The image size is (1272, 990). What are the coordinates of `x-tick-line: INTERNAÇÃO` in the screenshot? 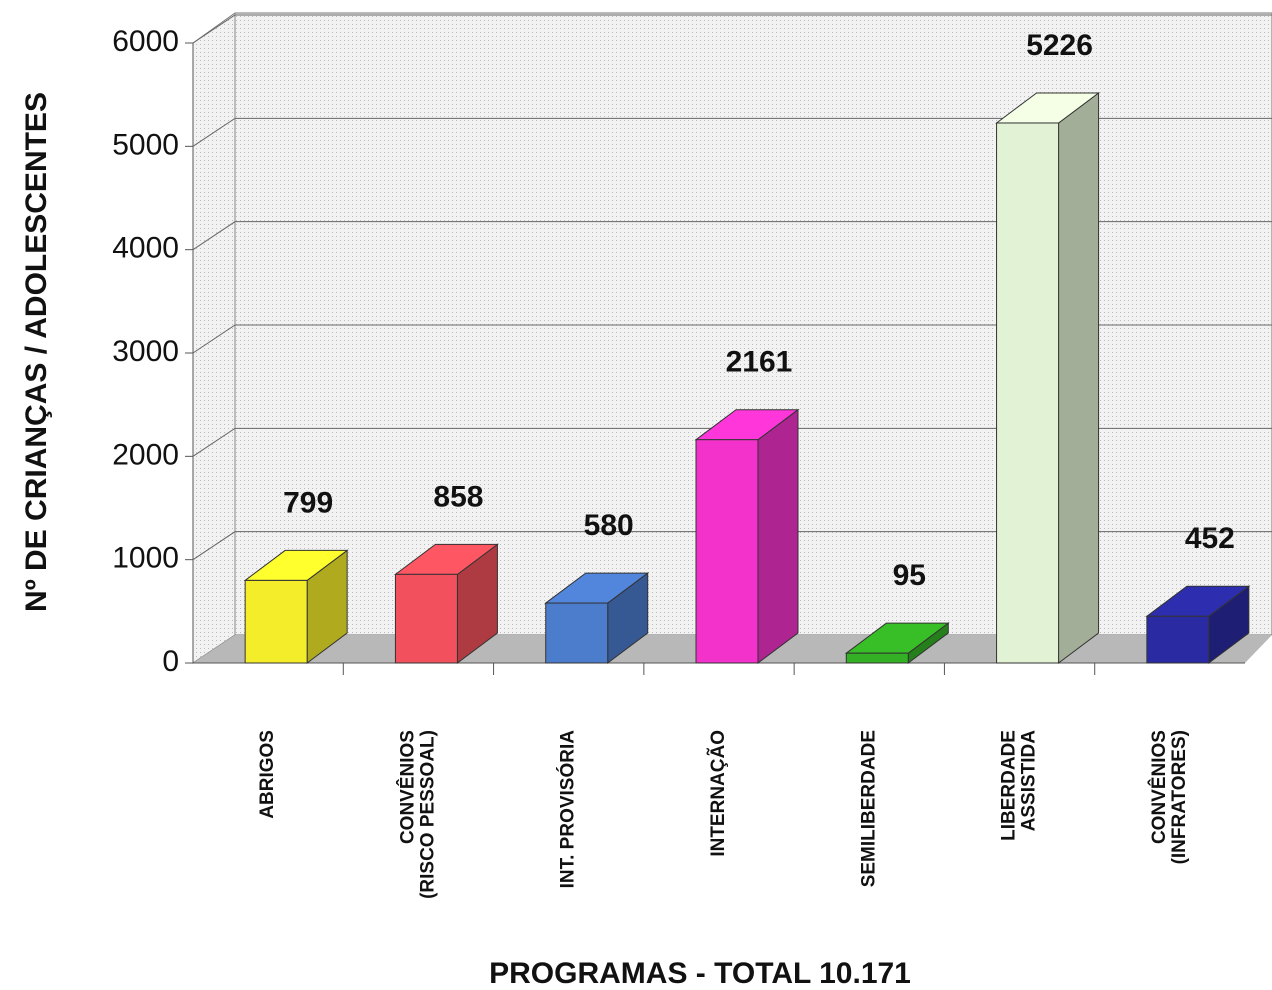 It's located at (718, 793).